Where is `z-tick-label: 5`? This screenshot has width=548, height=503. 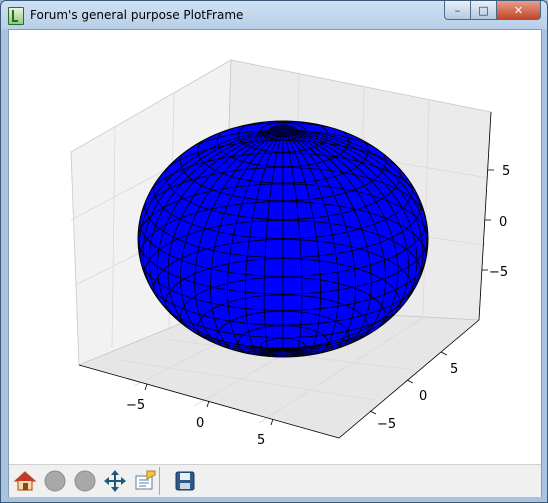 z-tick-label: 5 is located at coordinates (506, 171).